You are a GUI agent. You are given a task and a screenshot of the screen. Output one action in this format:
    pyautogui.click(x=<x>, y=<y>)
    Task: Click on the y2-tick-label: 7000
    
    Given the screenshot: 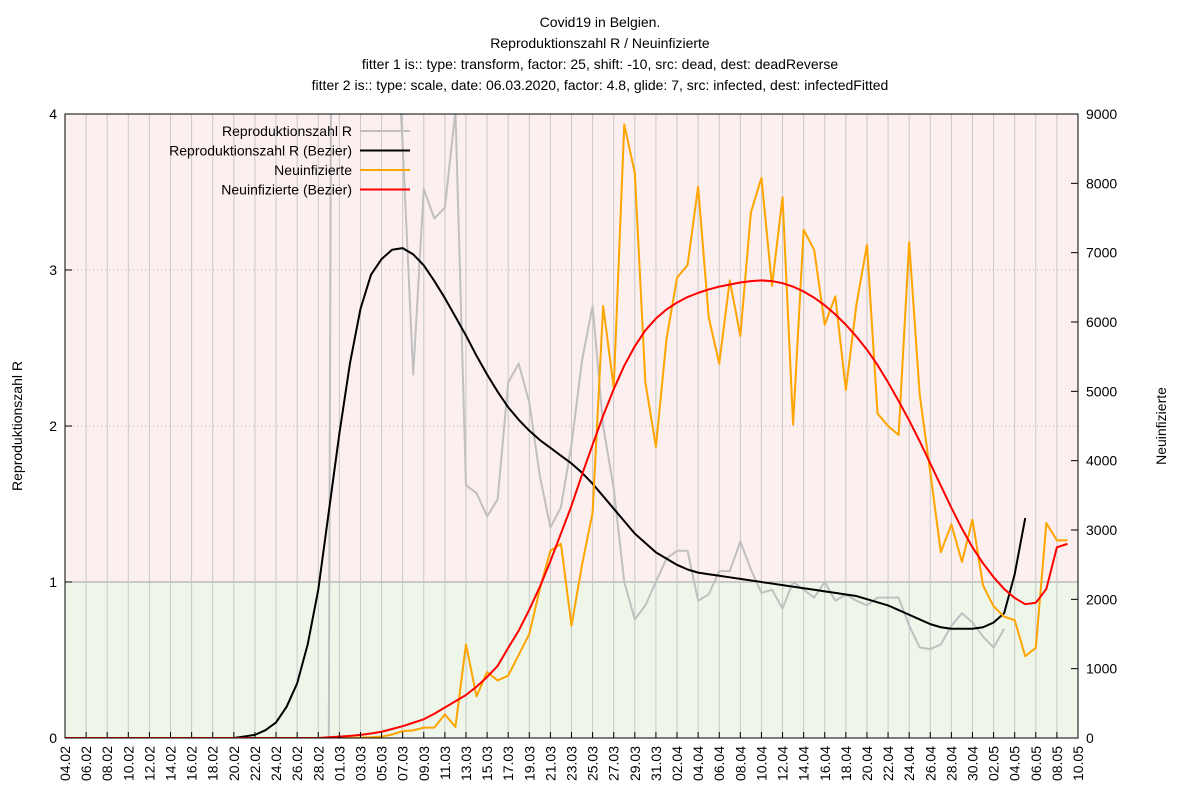 What is the action you would take?
    pyautogui.click(x=1101, y=253)
    